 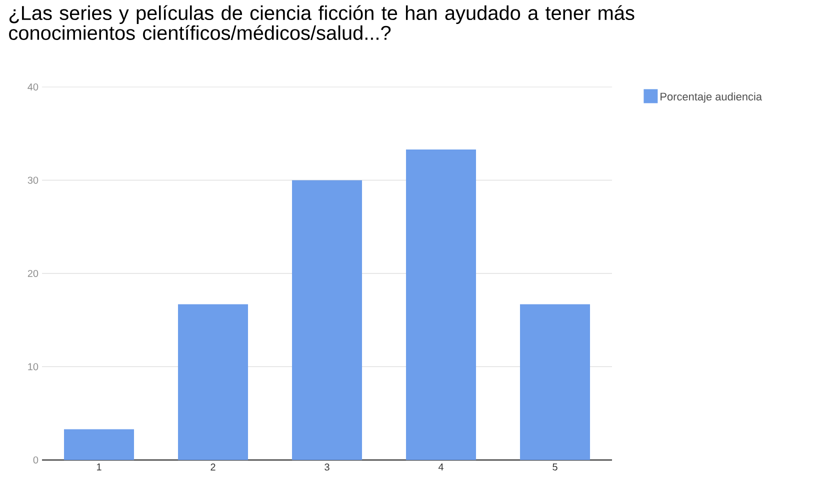 What do you see at coordinates (321, 22) in the screenshot?
I see `chart-title: ¿Las series y películas de ciencia ficción te han ayudado a tener más conocimientos científicos/médicos/salud...?` at bounding box center [321, 22].